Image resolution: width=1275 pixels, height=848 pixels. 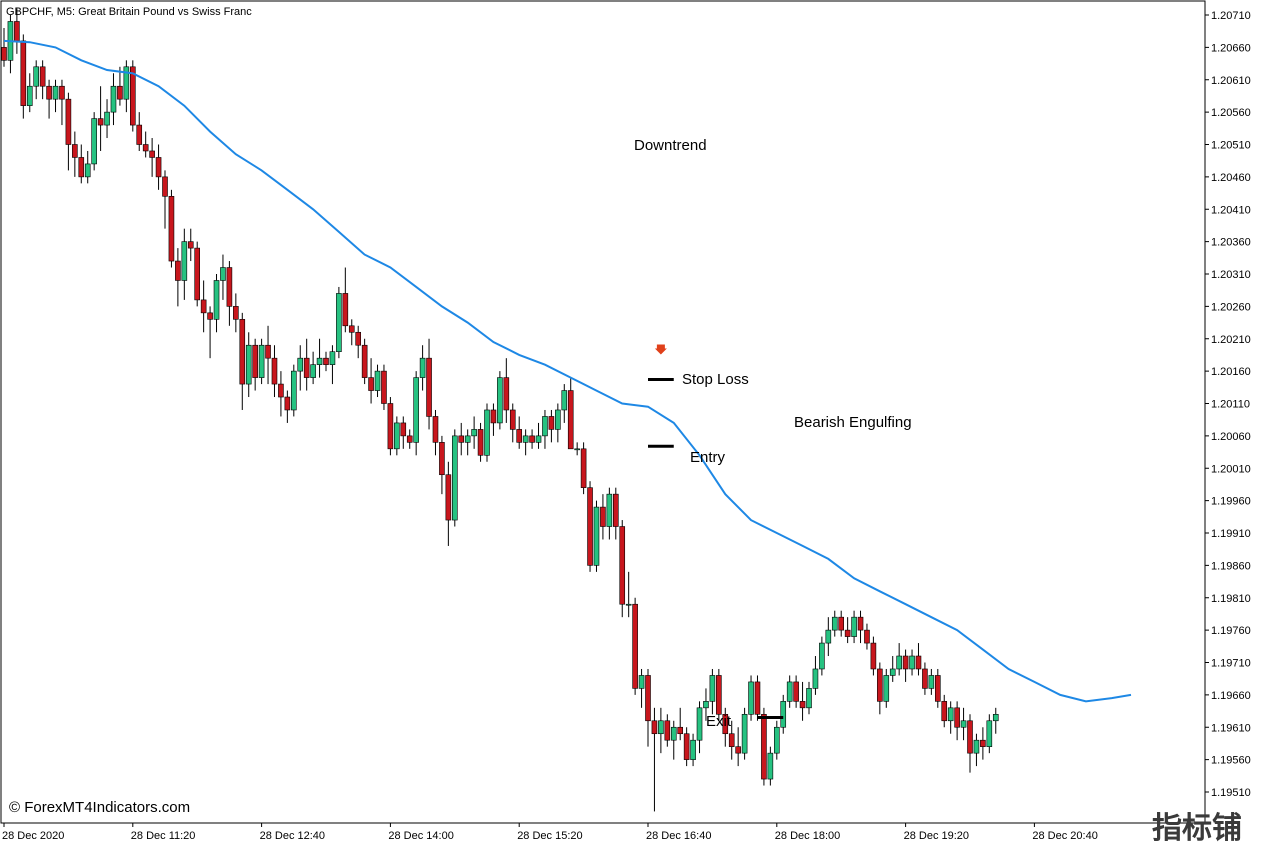 What do you see at coordinates (1231, 566) in the screenshot?
I see `price-tick-label: 1.19860` at bounding box center [1231, 566].